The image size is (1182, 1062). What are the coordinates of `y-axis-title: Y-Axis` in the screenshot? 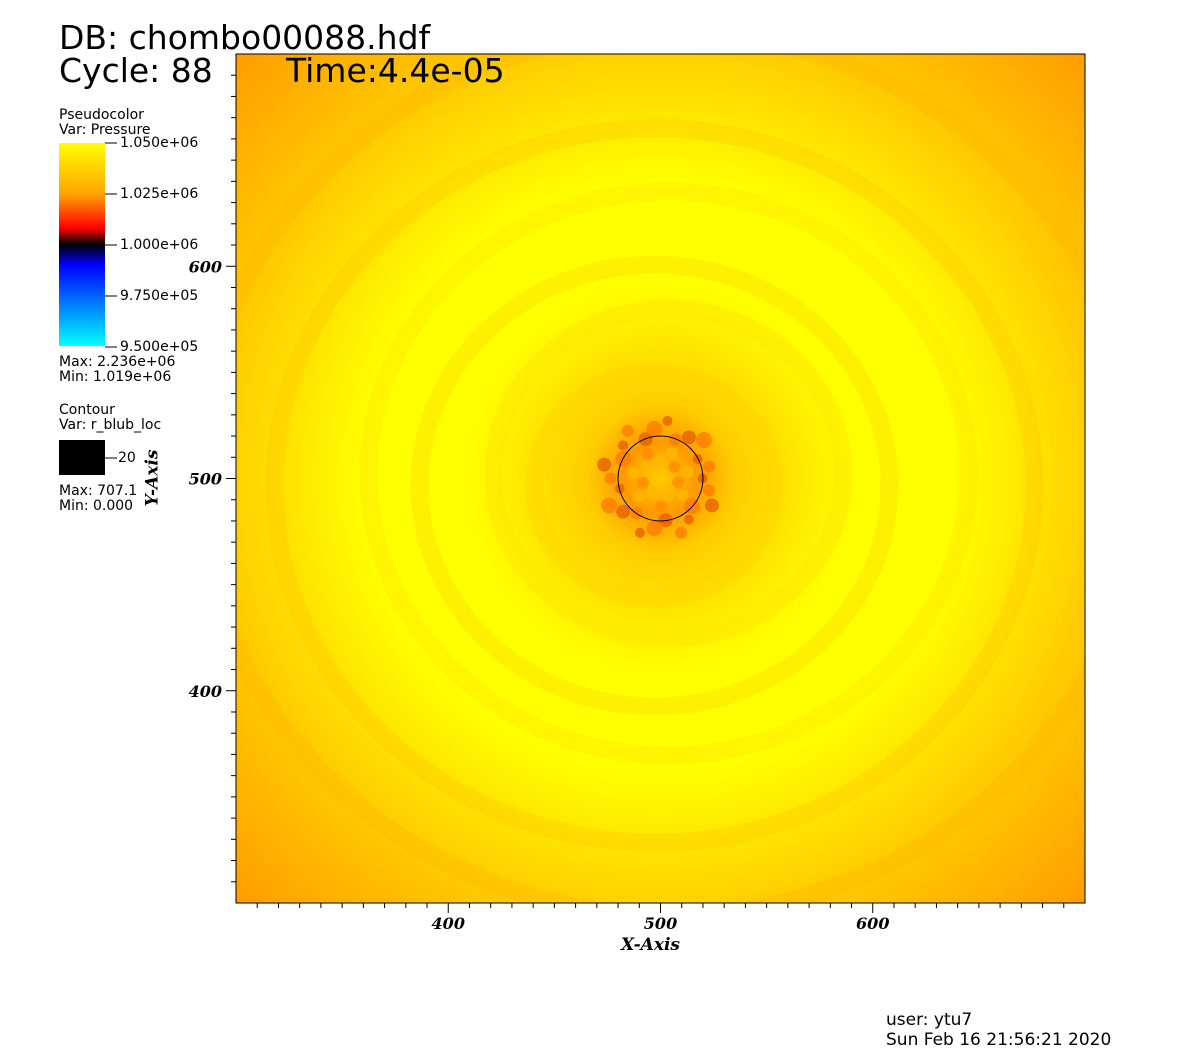 It's located at (152, 478).